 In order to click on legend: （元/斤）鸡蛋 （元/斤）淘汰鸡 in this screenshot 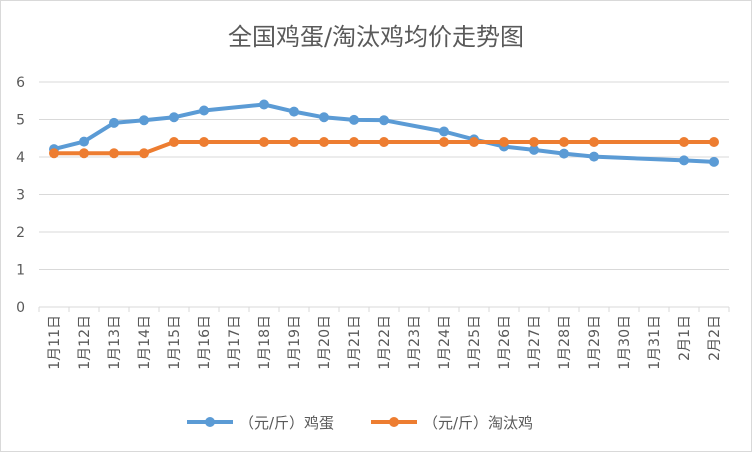, I will do `click(360, 423)`.